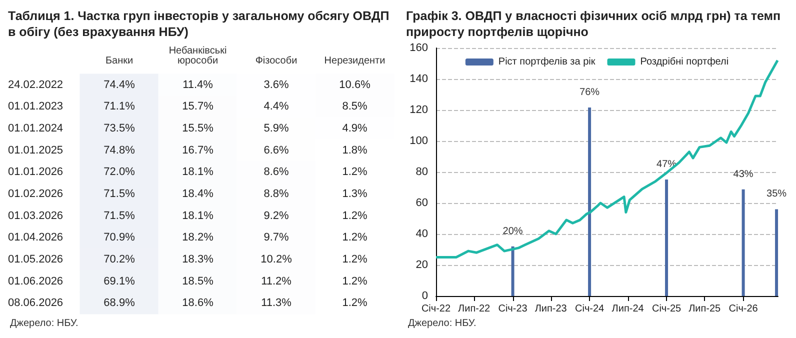 The height and width of the screenshot is (338, 796). Describe the element at coordinates (36, 106) in the screenshot. I see `y-tick-label: 01.01.2023` at that location.